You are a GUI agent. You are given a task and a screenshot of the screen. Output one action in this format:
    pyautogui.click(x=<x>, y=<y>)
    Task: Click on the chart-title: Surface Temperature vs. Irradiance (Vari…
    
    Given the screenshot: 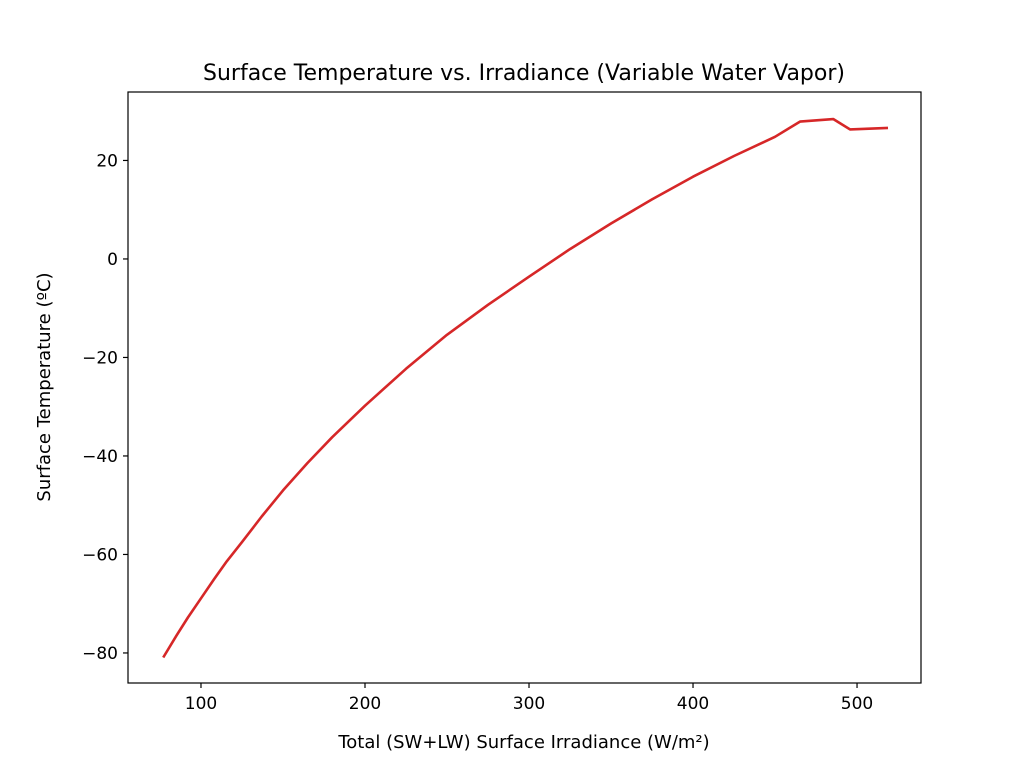 What is the action you would take?
    pyautogui.click(x=524, y=73)
    